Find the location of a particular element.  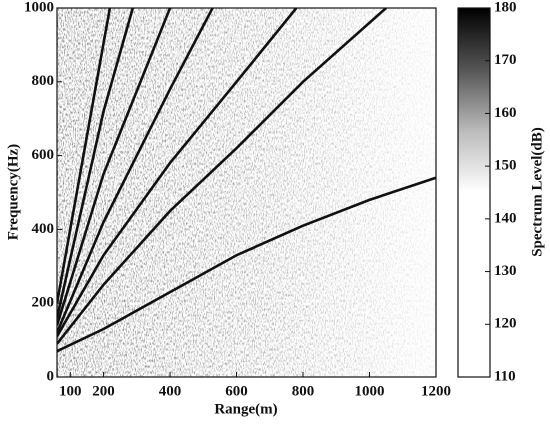

colorbar is located at coordinates (474, 192).